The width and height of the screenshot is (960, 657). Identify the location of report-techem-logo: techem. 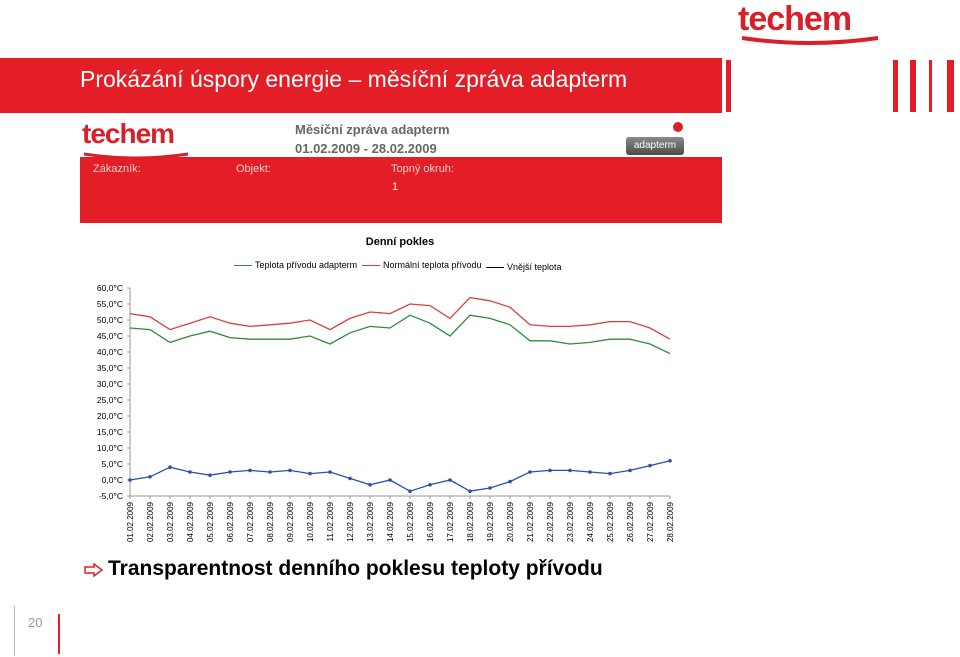
(136, 143).